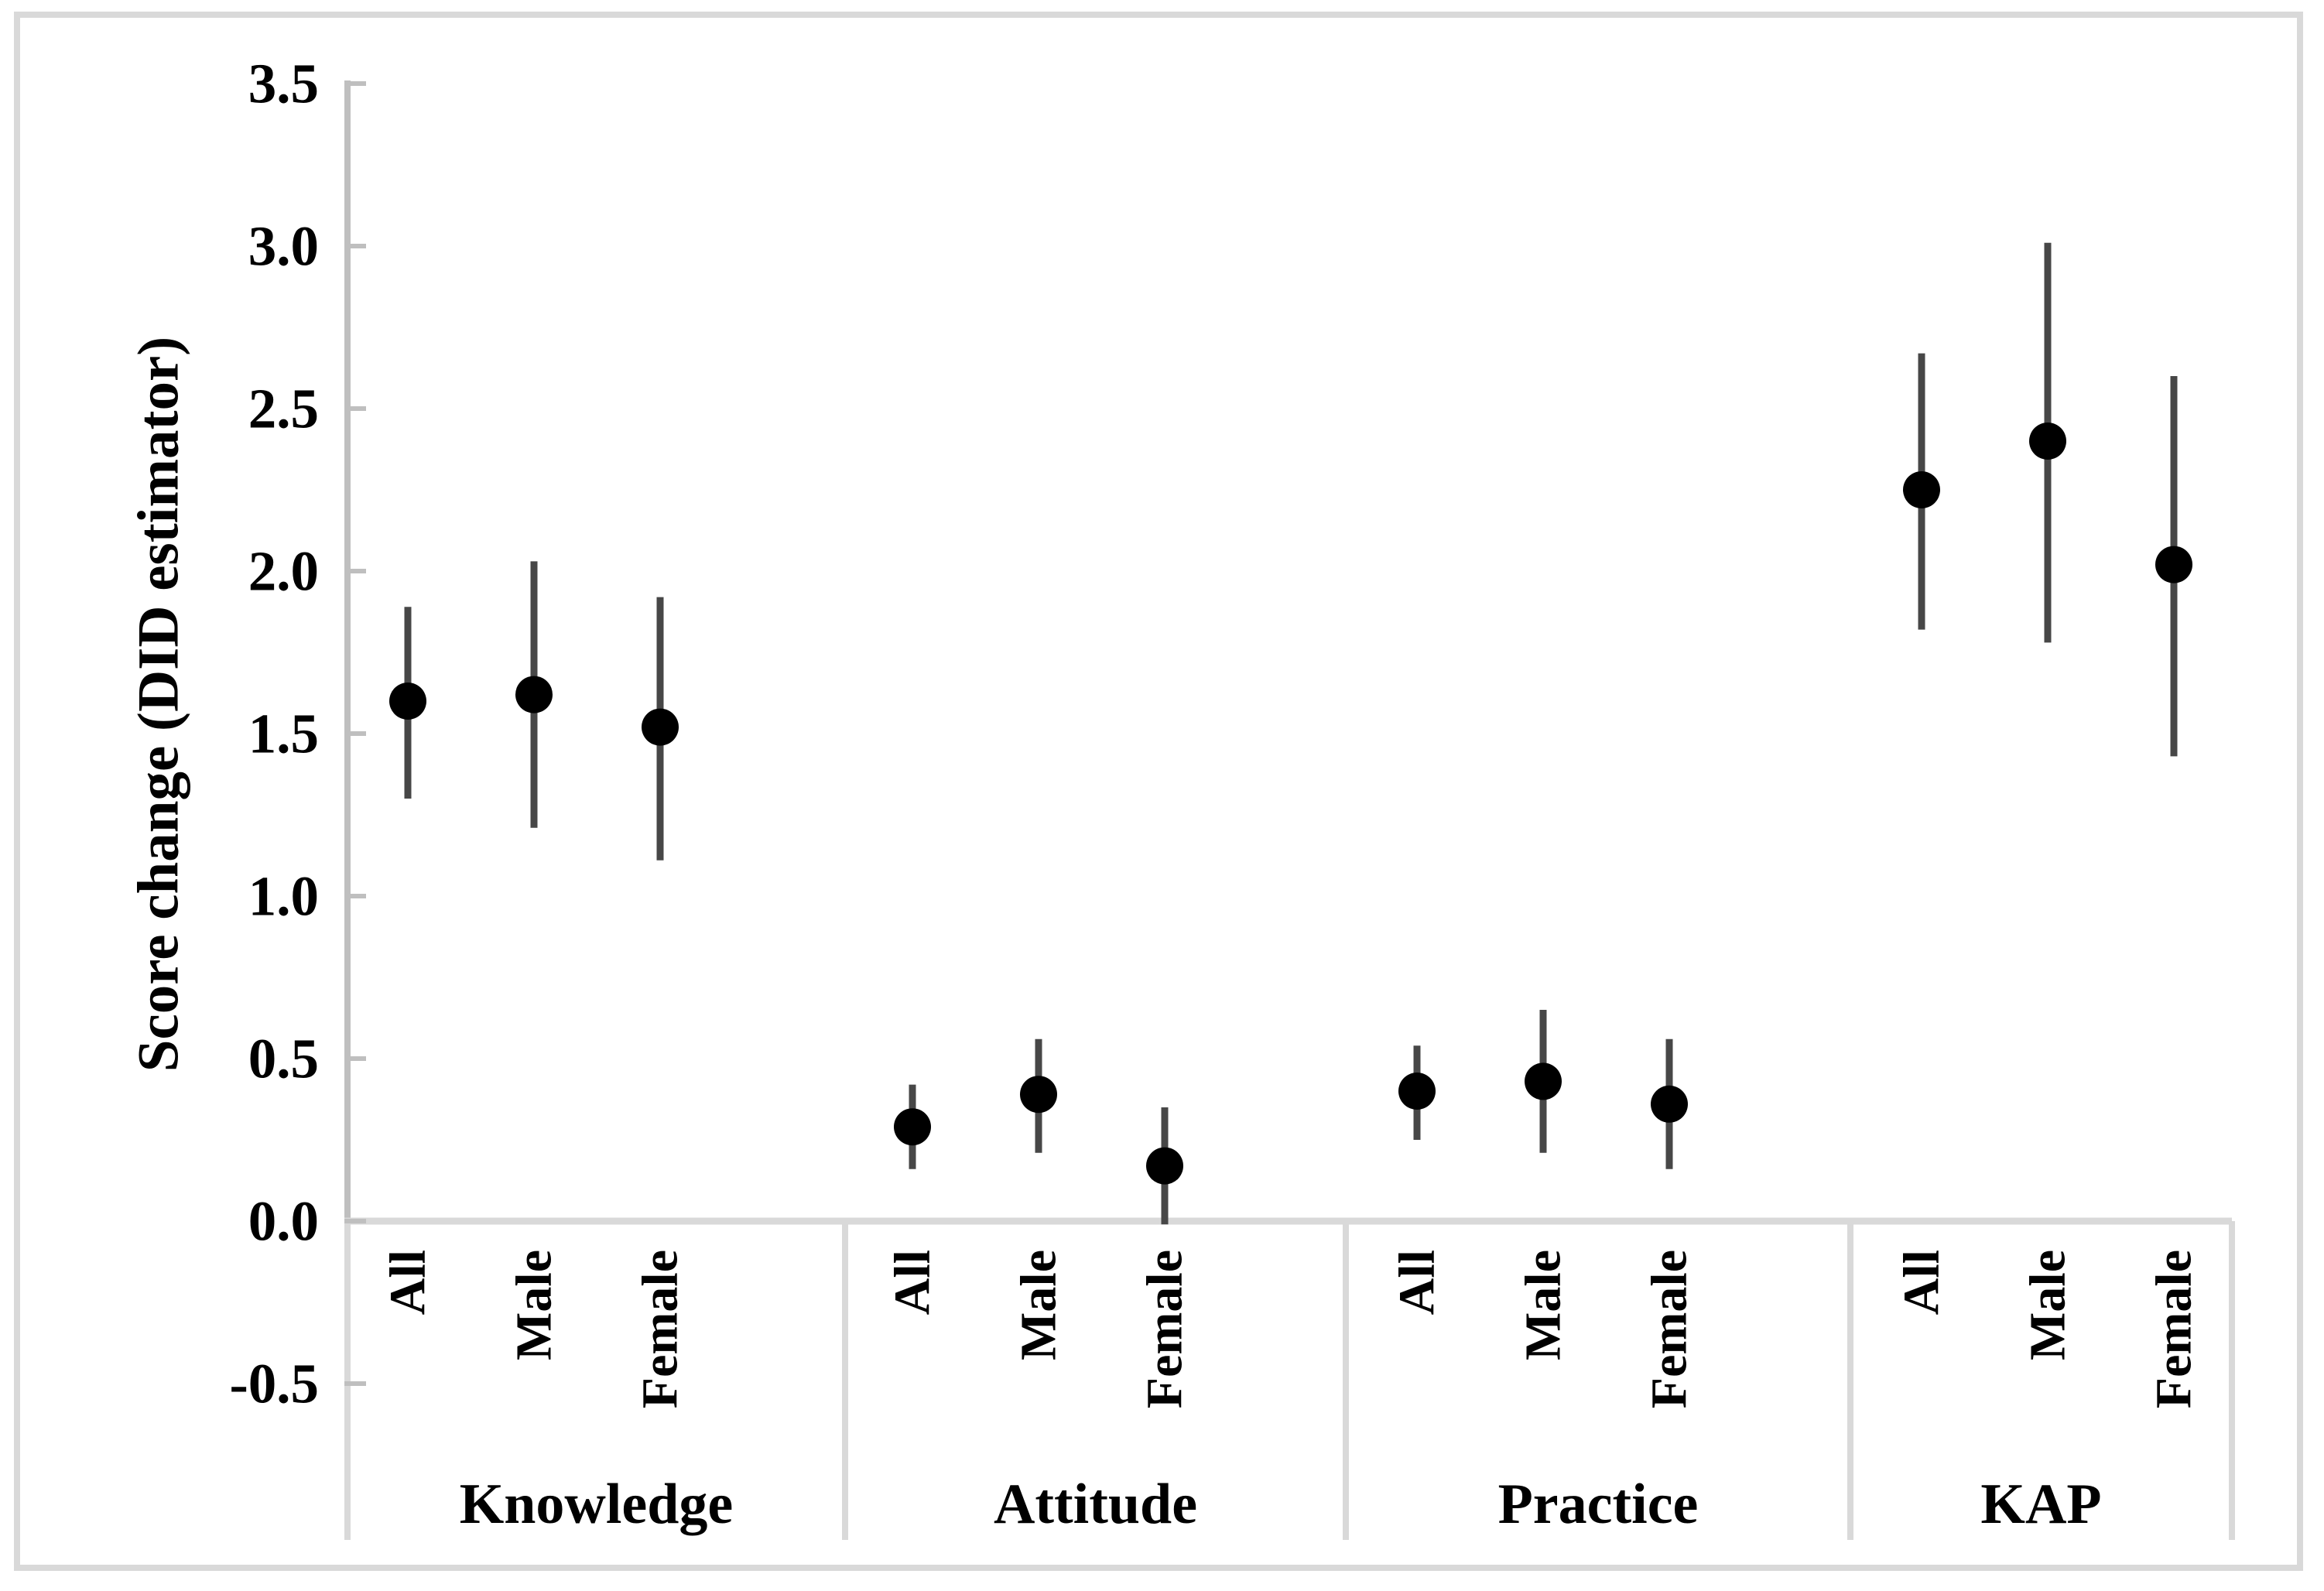 The height and width of the screenshot is (1591, 2324). Describe the element at coordinates (283, 734) in the screenshot. I see `y-tick-label: 1.5` at that location.